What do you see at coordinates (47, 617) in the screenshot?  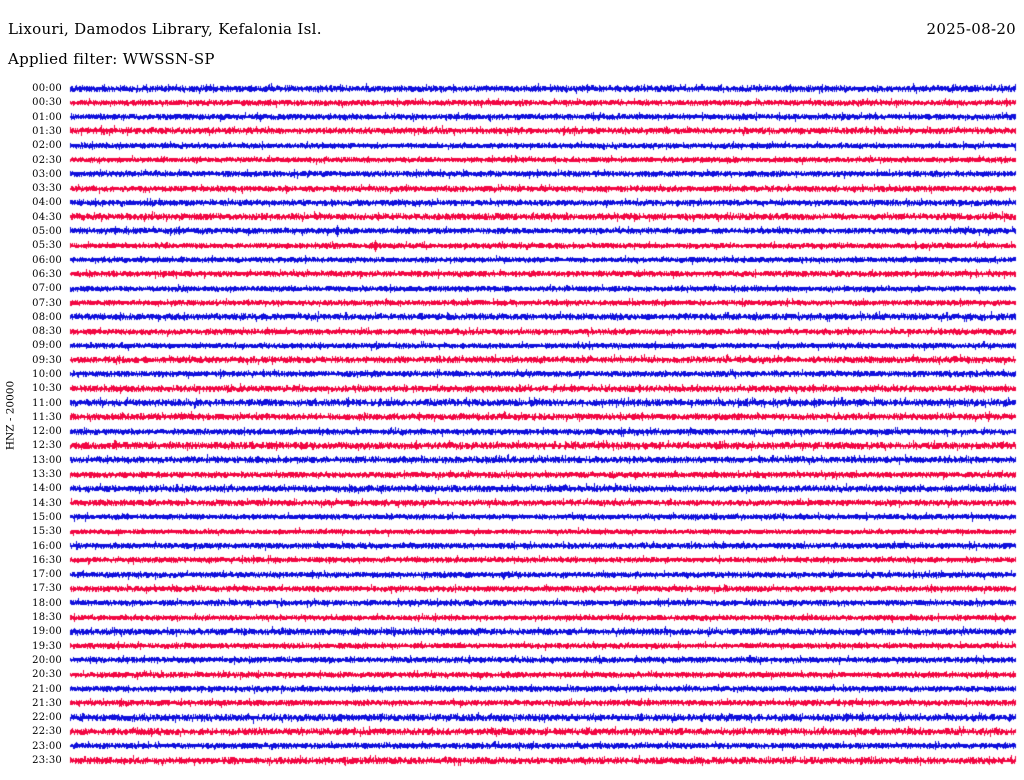 I see `trace-time-label: 18:30` at bounding box center [47, 617].